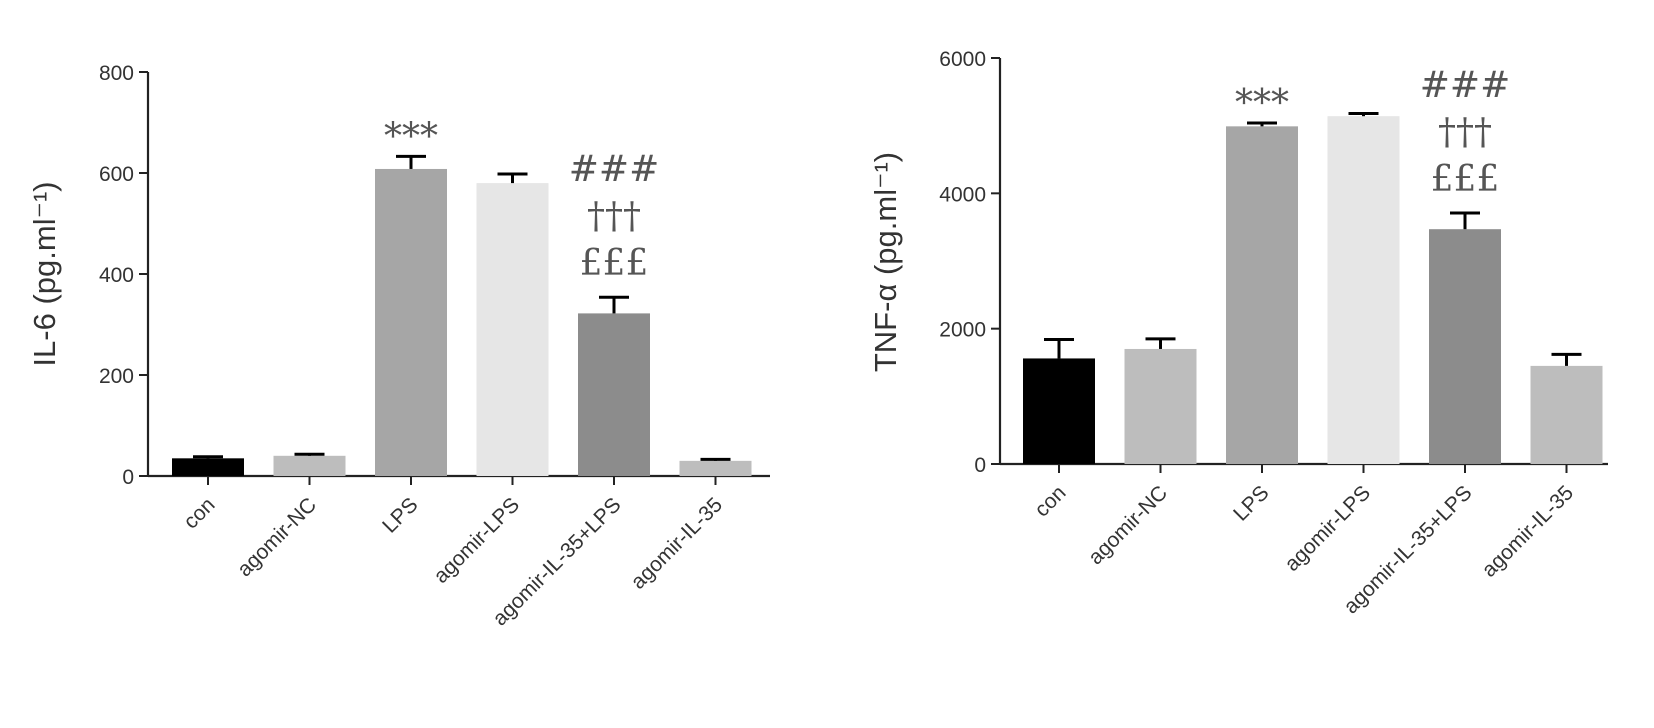 This screenshot has width=1654, height=728. I want to click on y-axis-title: IL-6 (pg.ml⁻¹), so click(44, 273).